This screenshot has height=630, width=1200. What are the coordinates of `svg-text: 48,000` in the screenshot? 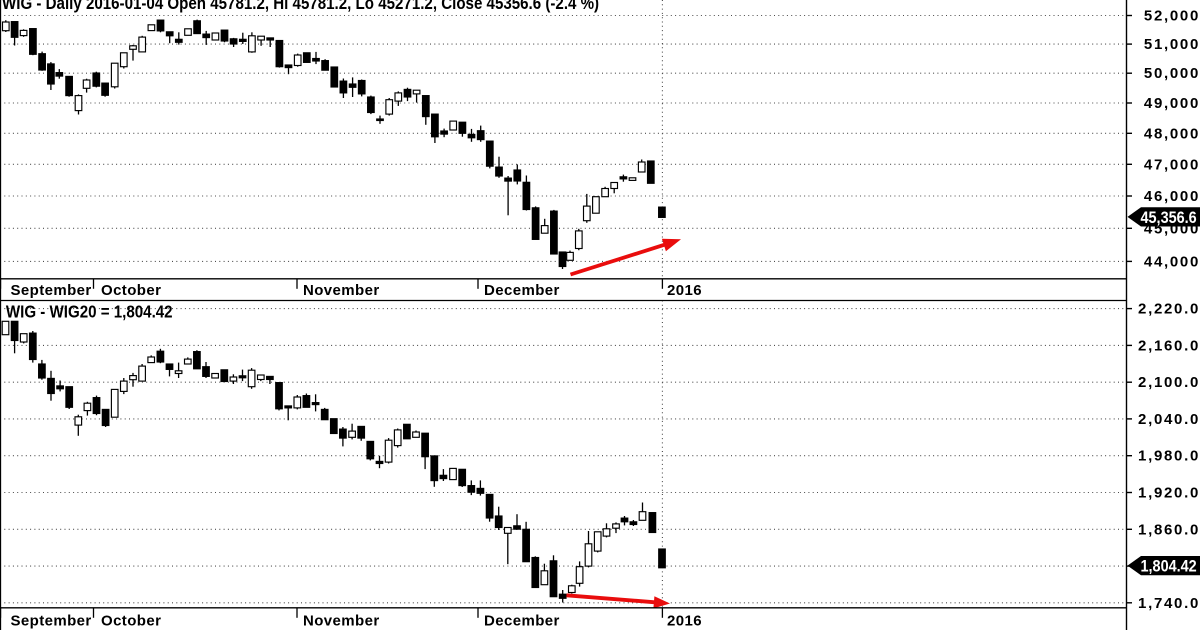 It's located at (1172, 133).